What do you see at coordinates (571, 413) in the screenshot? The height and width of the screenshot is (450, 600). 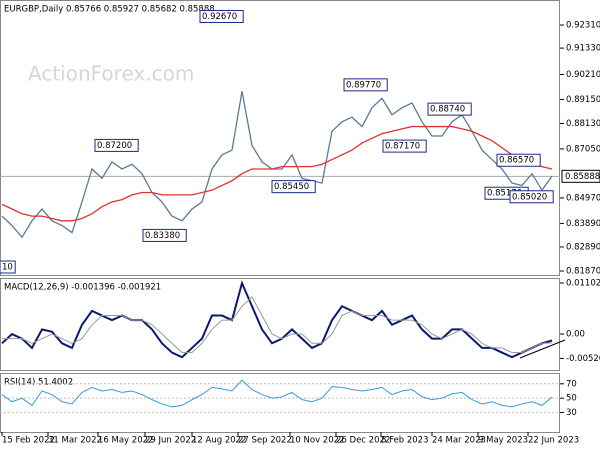 I see `y-tick-label: 30` at bounding box center [571, 413].